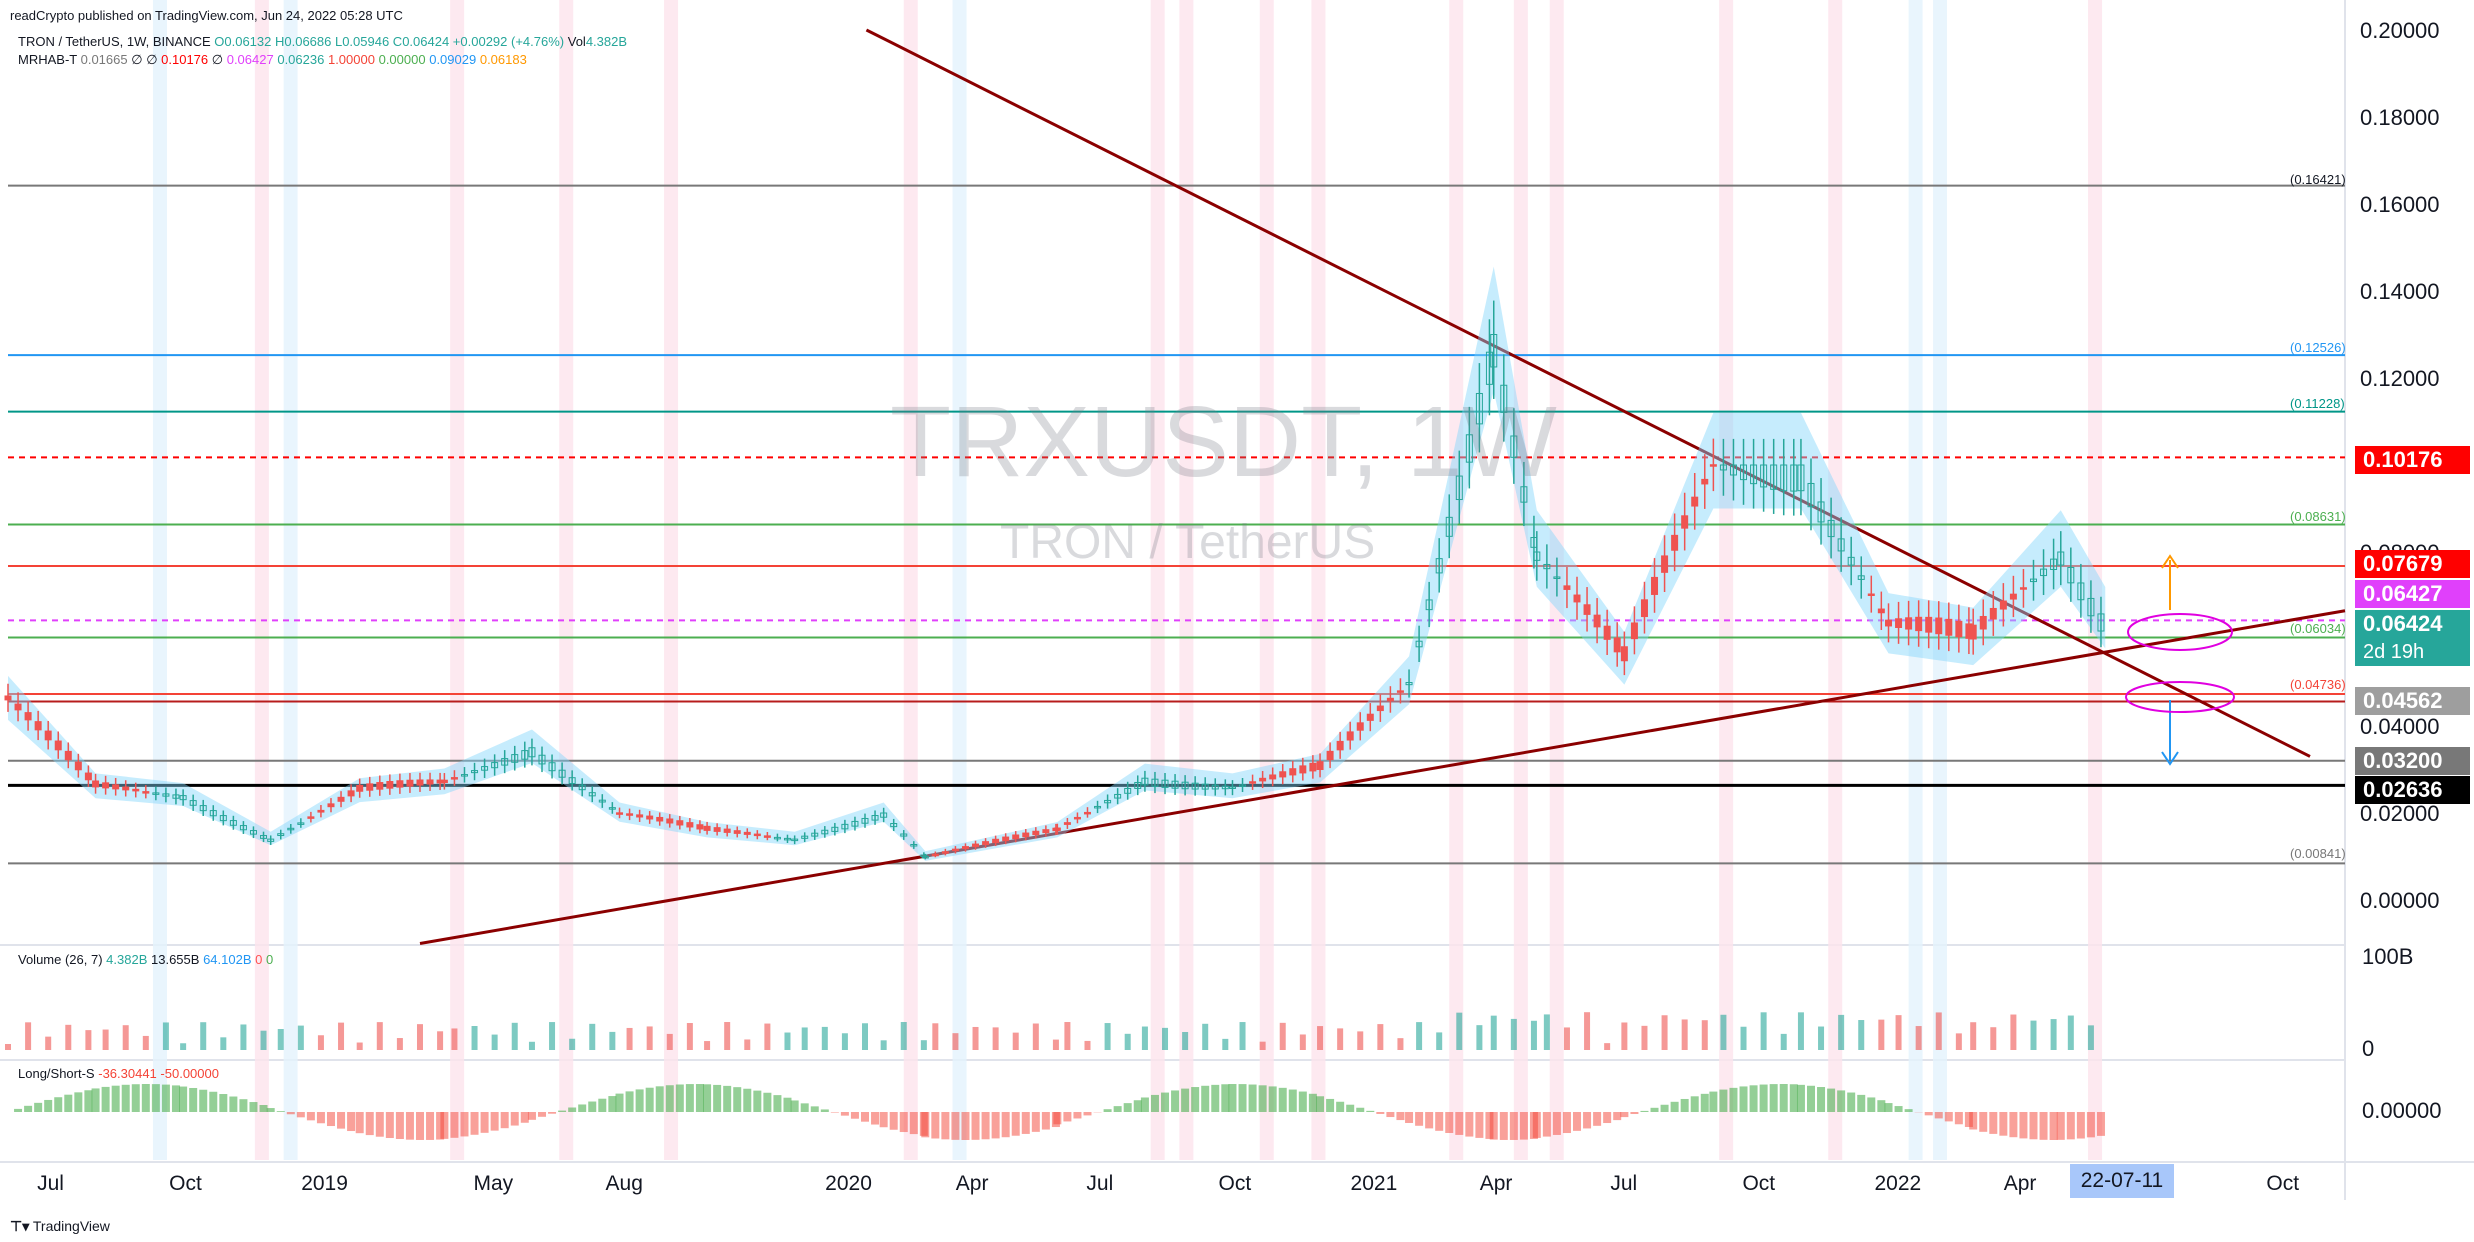  What do you see at coordinates (2180, 632) in the screenshot?
I see `support-circle-upper` at bounding box center [2180, 632].